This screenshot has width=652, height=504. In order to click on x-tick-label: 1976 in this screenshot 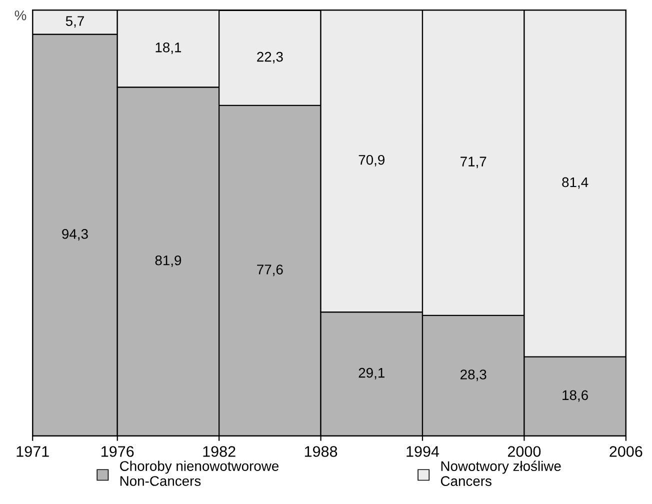, I will do `click(118, 451)`.